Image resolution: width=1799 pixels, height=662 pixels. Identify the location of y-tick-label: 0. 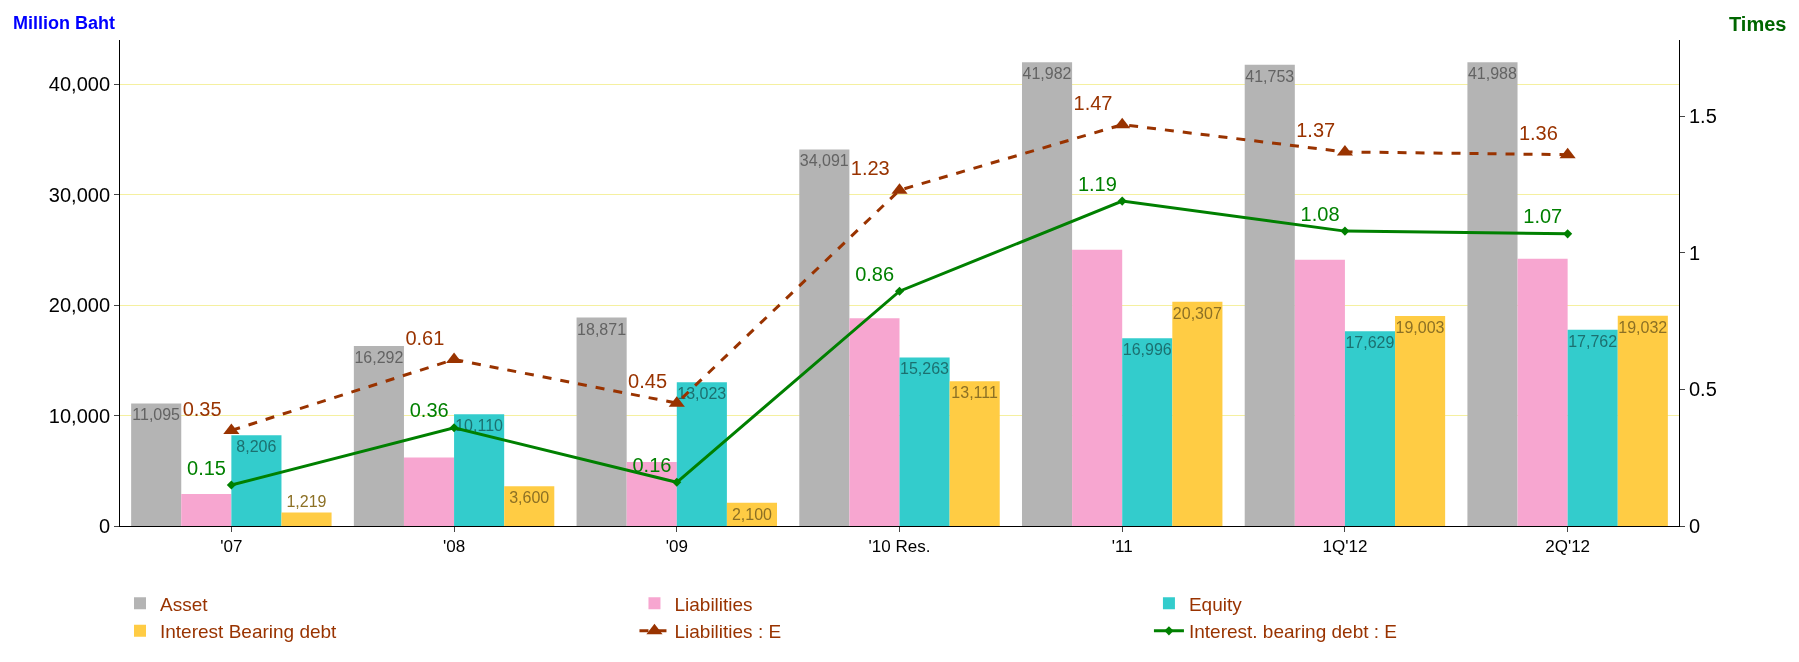
(104, 526).